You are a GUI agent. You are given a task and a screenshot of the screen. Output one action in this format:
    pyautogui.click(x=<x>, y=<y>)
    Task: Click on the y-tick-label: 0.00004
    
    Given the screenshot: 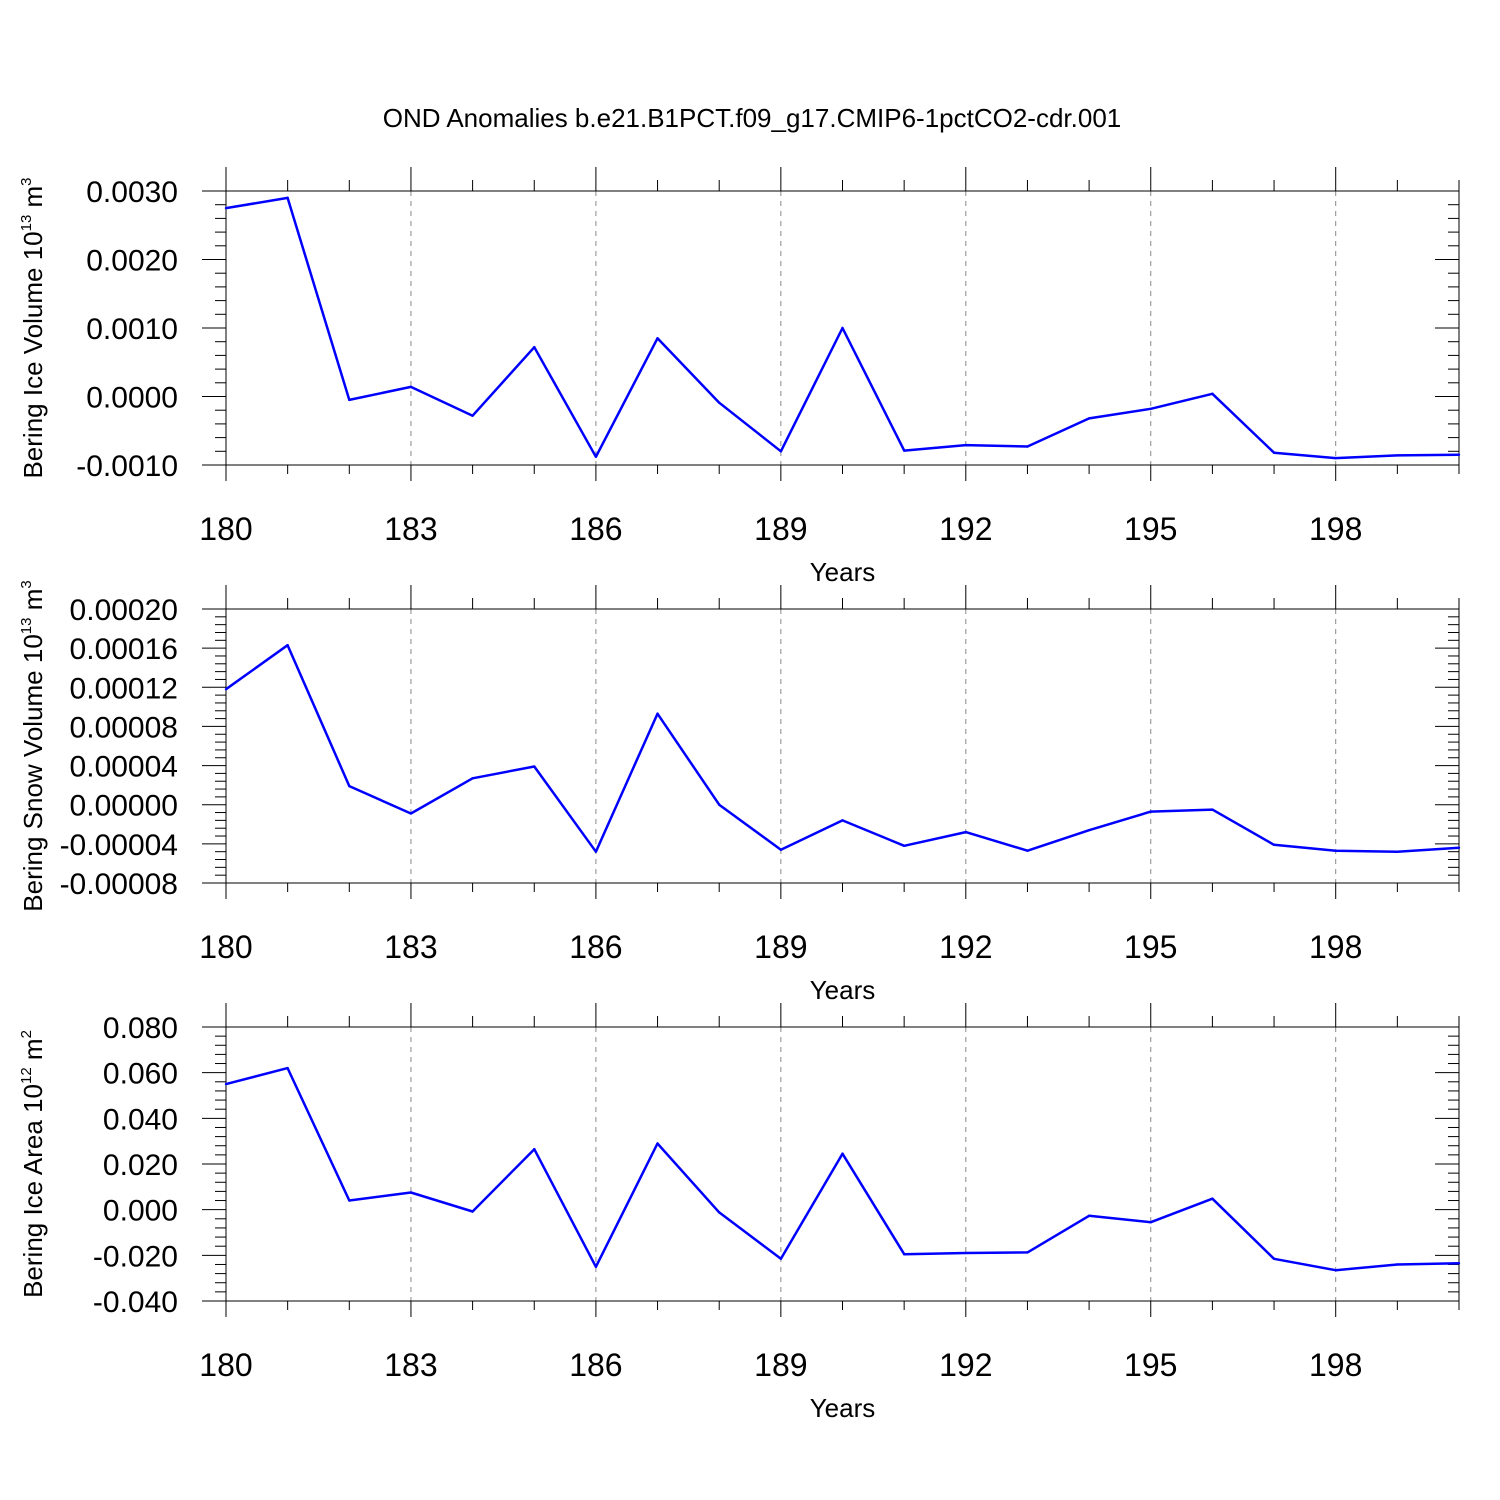 What is the action you would take?
    pyautogui.click(x=124, y=767)
    